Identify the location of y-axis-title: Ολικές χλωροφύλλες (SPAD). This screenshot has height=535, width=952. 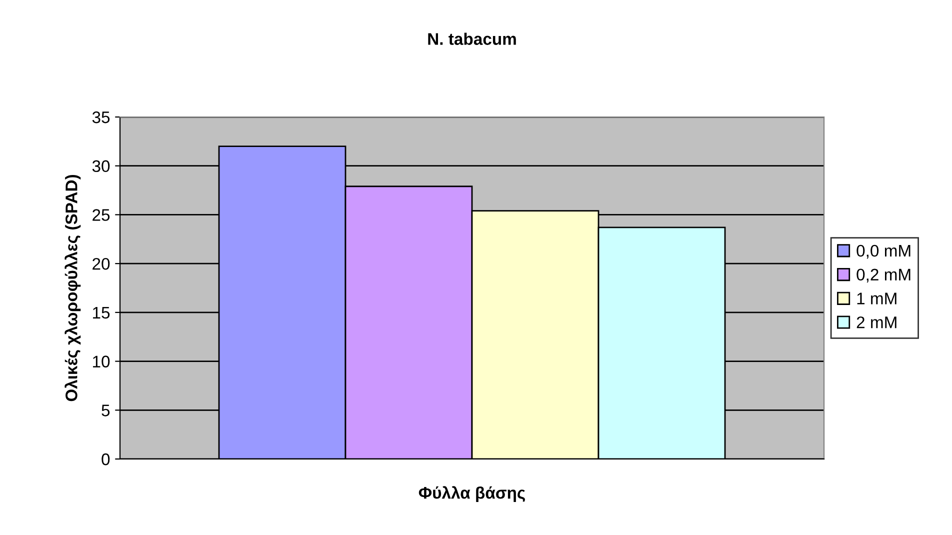
(72, 288).